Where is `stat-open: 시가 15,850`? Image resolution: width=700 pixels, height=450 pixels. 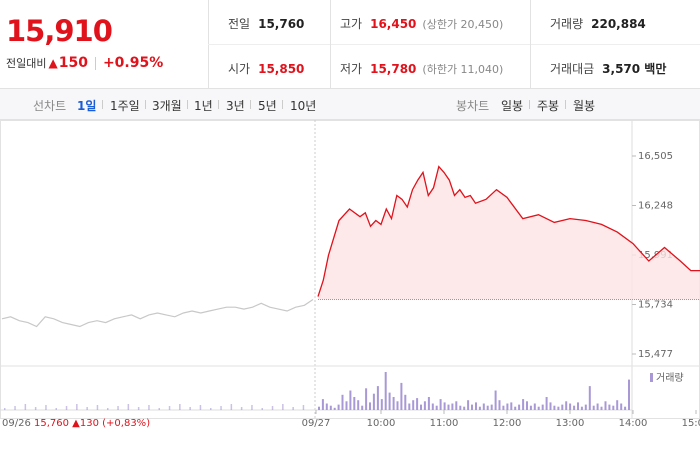
stat-open: 시가 15,850 is located at coordinates (266, 68).